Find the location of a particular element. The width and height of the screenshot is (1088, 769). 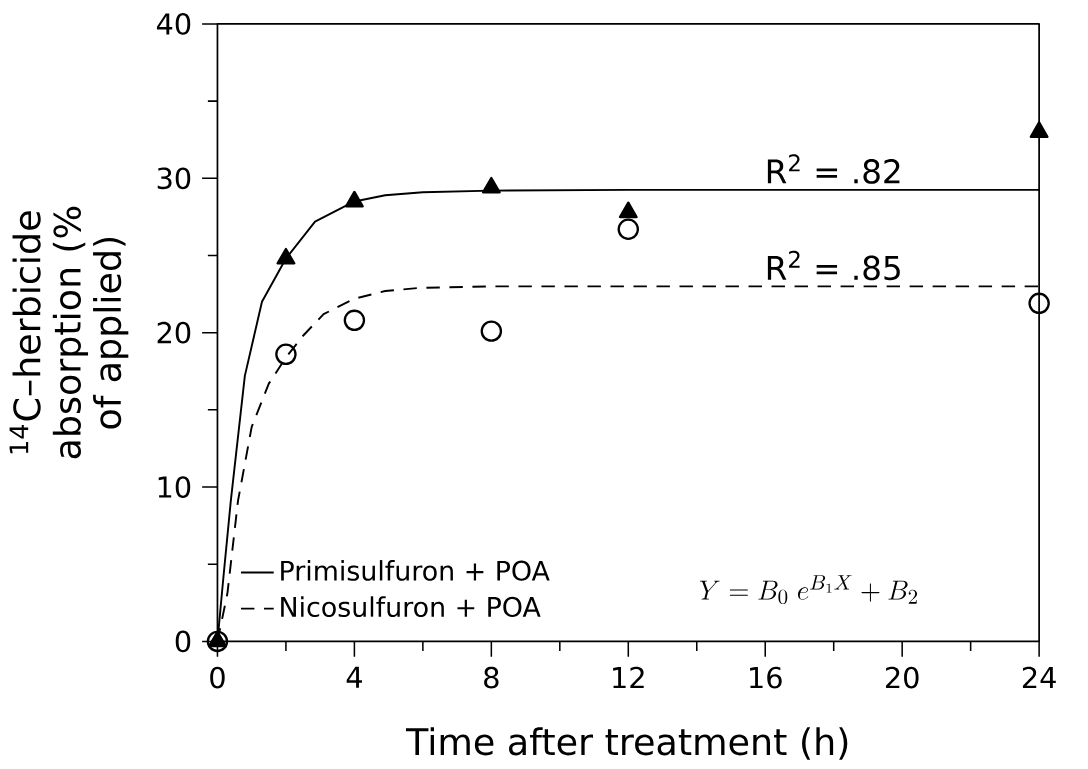

annotation: $Y = B_0\;e^{B_1X} + B_2$ is located at coordinates (808, 589).